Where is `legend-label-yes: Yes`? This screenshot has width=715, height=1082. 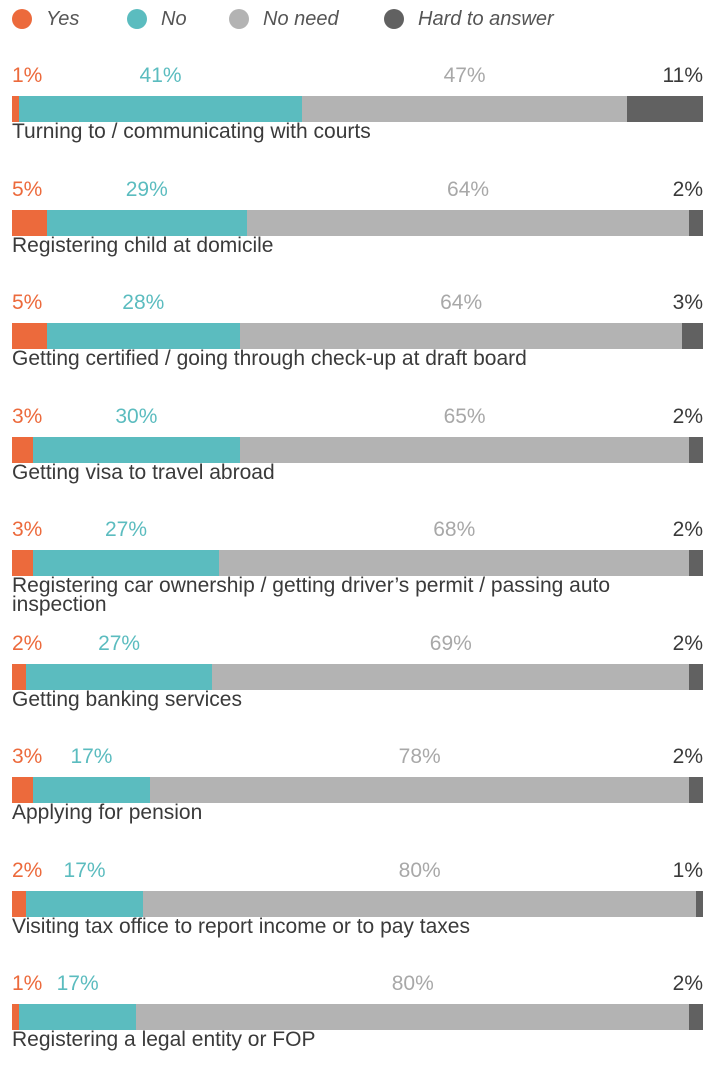
legend-label-yes: Yes is located at coordinates (63, 18).